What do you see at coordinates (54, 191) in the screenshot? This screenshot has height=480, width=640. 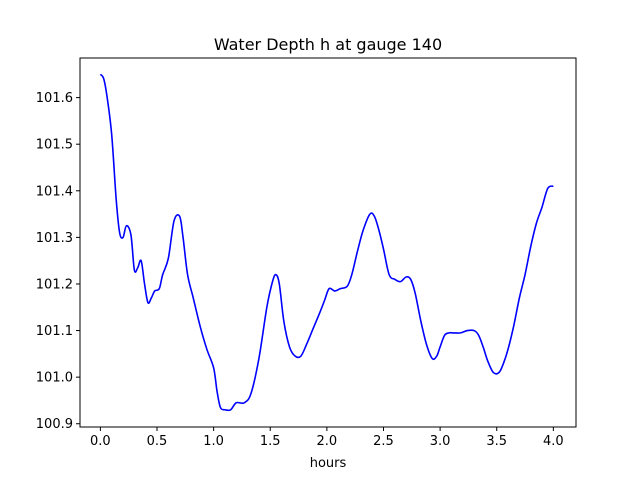 I see `y-tick-label: 101.4` at bounding box center [54, 191].